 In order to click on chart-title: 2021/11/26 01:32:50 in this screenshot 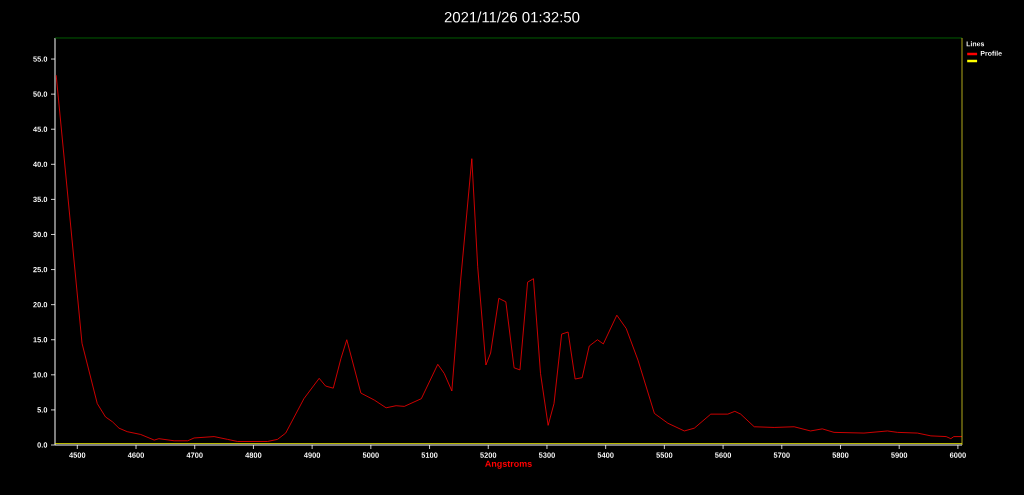, I will do `click(512, 17)`.